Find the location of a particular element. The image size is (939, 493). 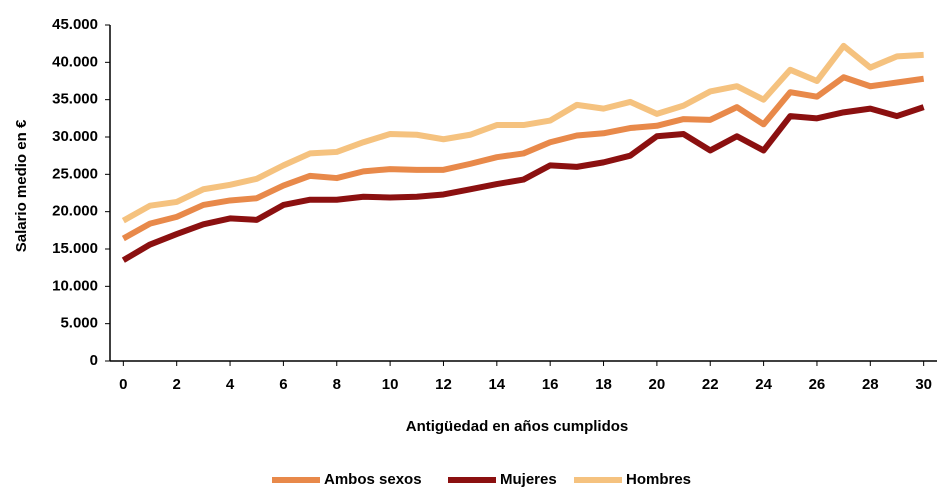

x-tick-label: 22 is located at coordinates (710, 384).